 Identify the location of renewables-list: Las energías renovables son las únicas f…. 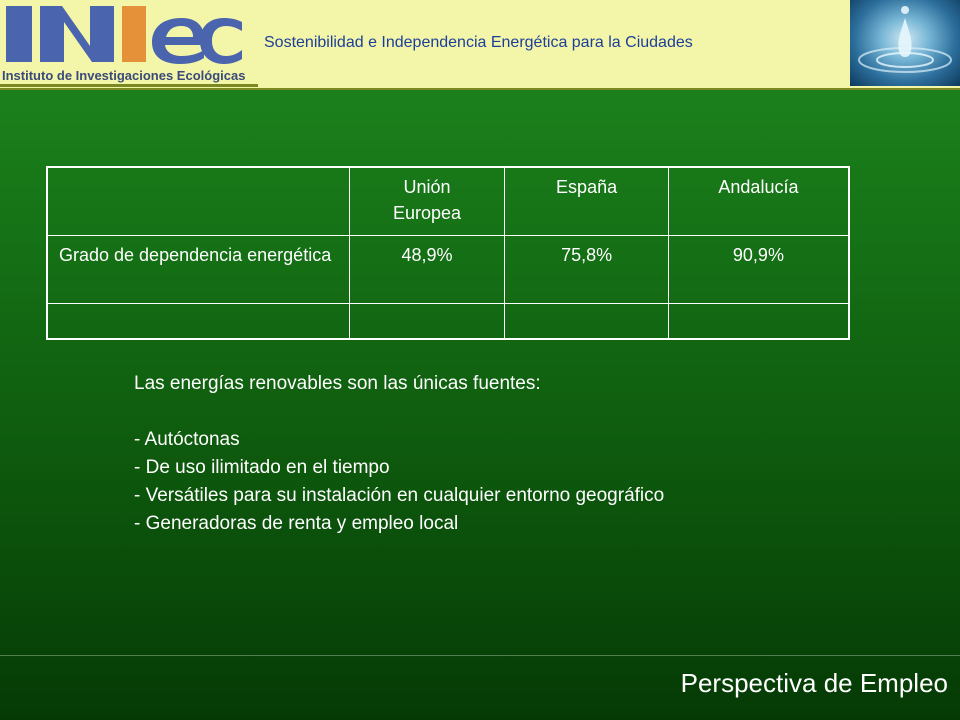
(399, 454).